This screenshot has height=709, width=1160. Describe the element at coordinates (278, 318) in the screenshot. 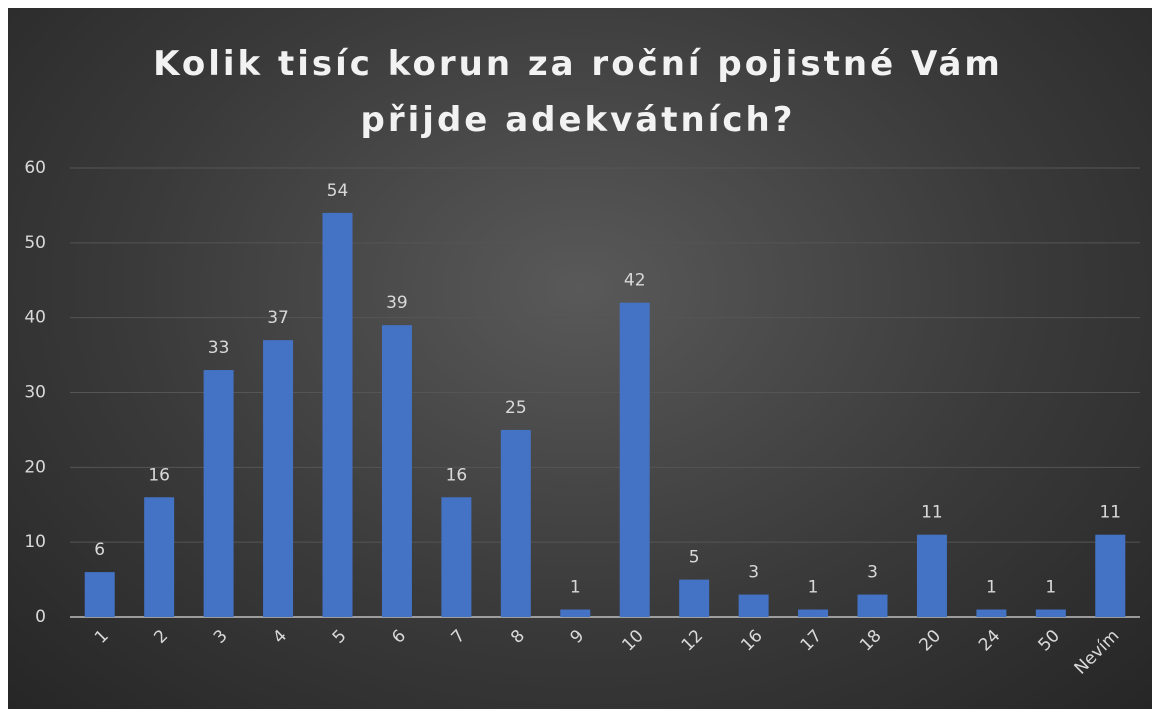

I see `data-label: 37` at that location.